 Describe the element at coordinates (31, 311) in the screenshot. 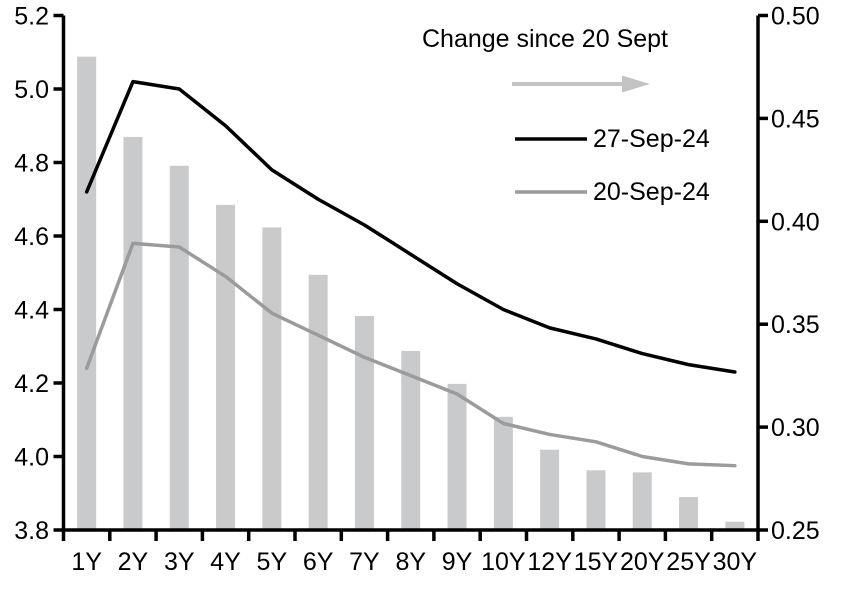

I see `left-axis-label: 4.4` at that location.